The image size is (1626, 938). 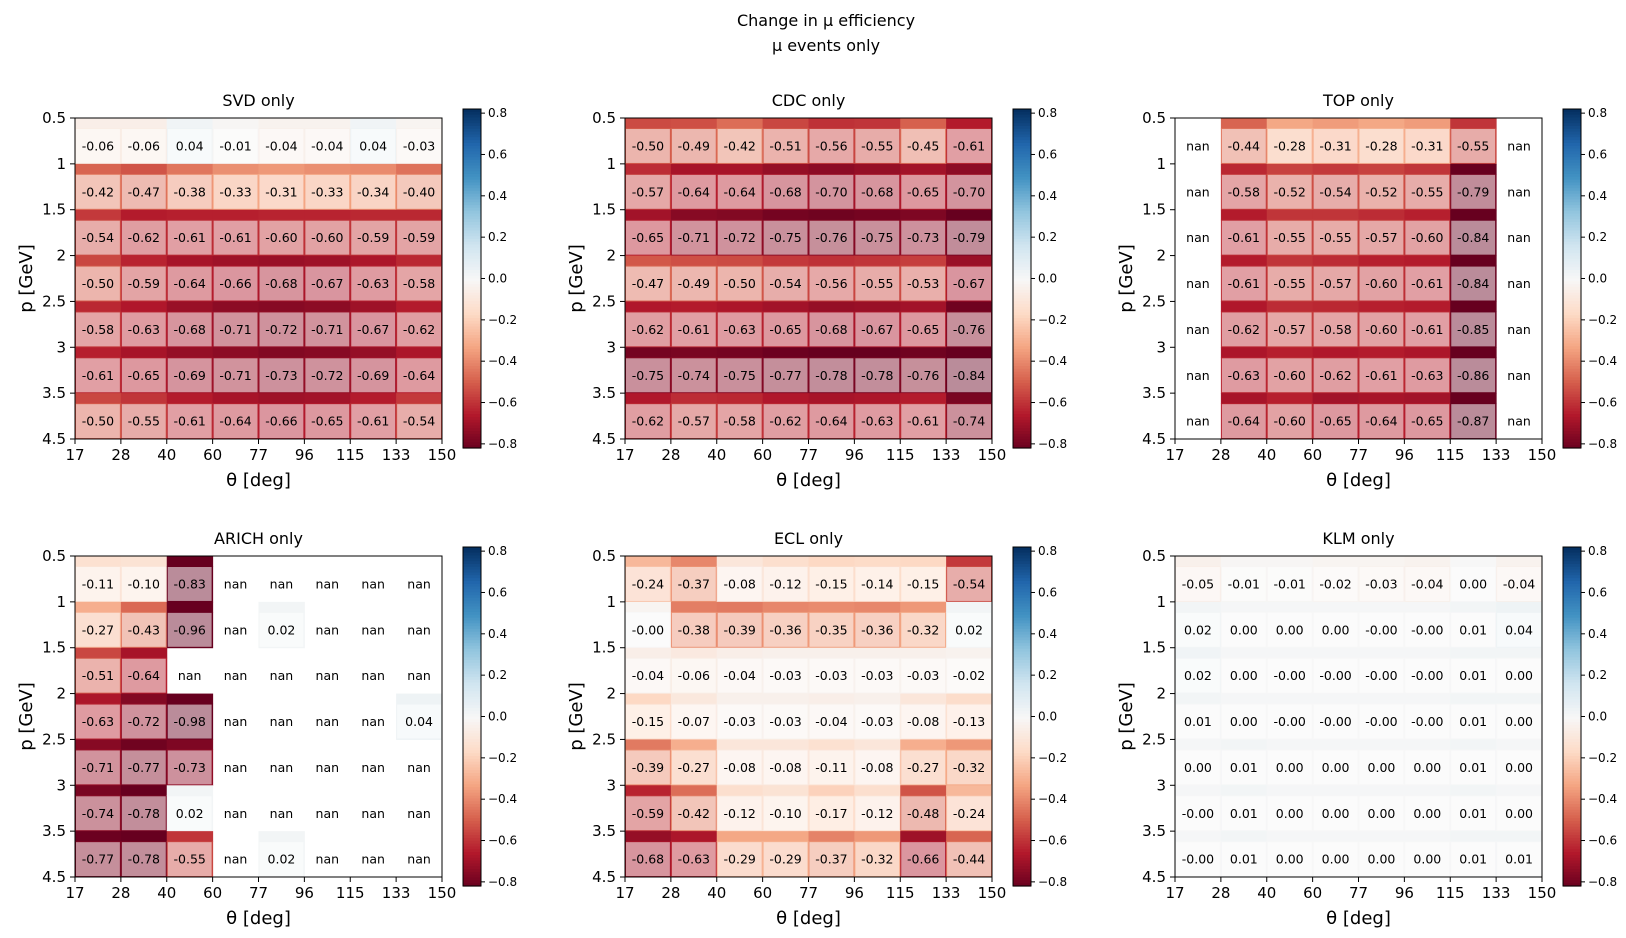 What do you see at coordinates (1161, 256) in the screenshot?
I see `y-tick-label: 2` at bounding box center [1161, 256].